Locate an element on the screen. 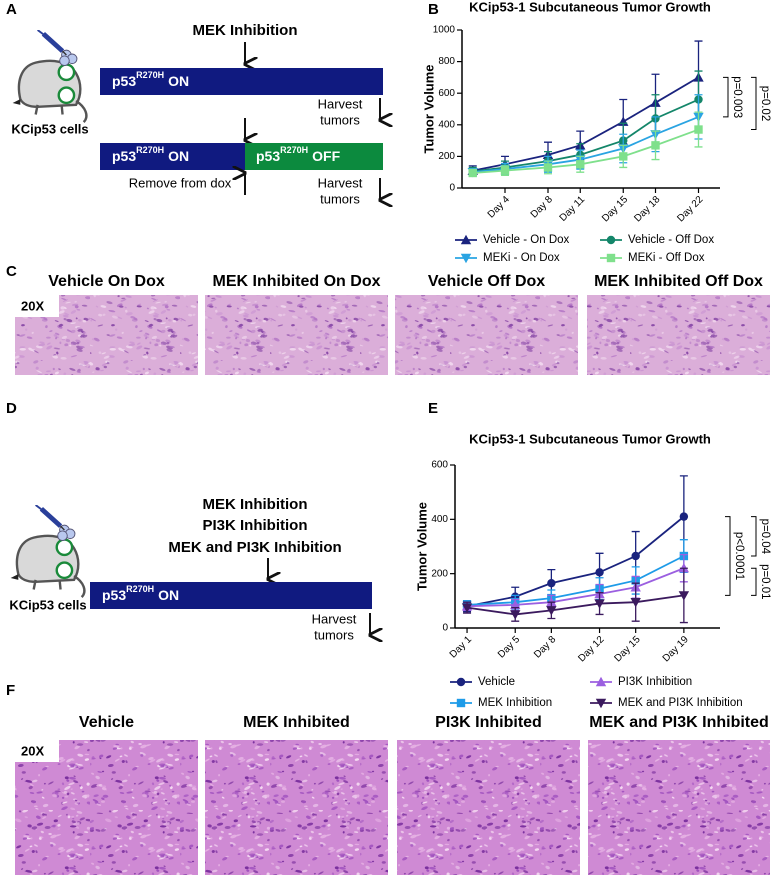 The width and height of the screenshot is (778, 884). legend-label: Vehicle - On Dox is located at coordinates (526, 240).